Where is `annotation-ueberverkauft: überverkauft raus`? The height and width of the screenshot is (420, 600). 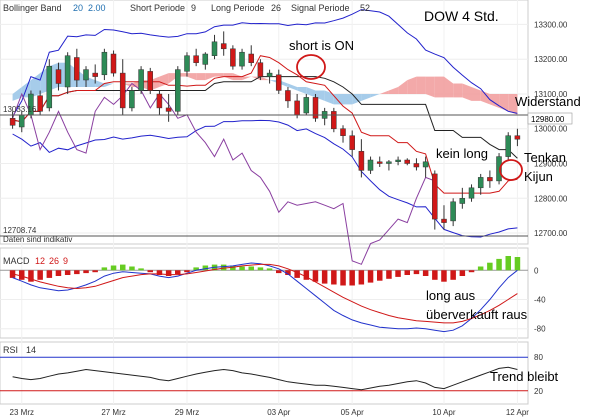 annotation-ueberverkauft: überverkauft raus is located at coordinates (477, 314).